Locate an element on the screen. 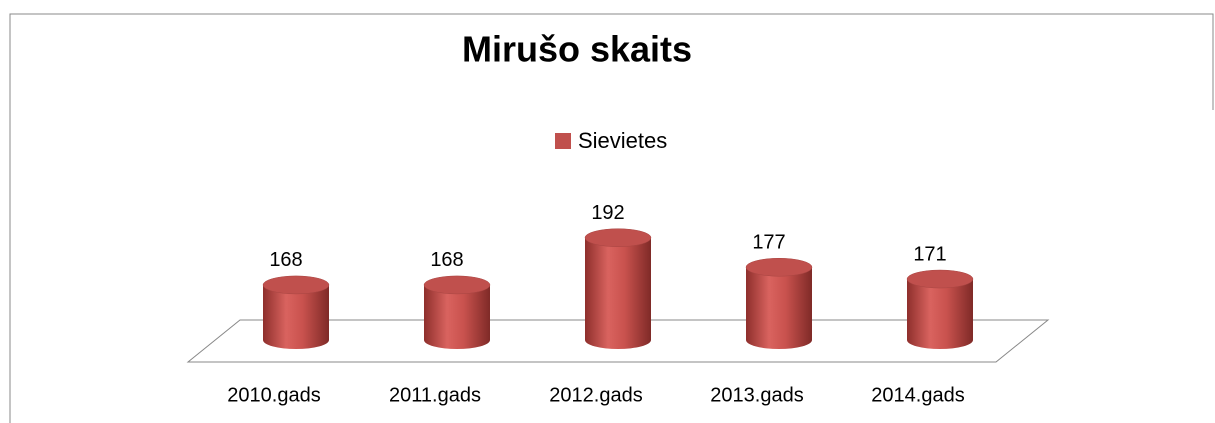  x-tick-label: 2011.gads is located at coordinates (435, 395).